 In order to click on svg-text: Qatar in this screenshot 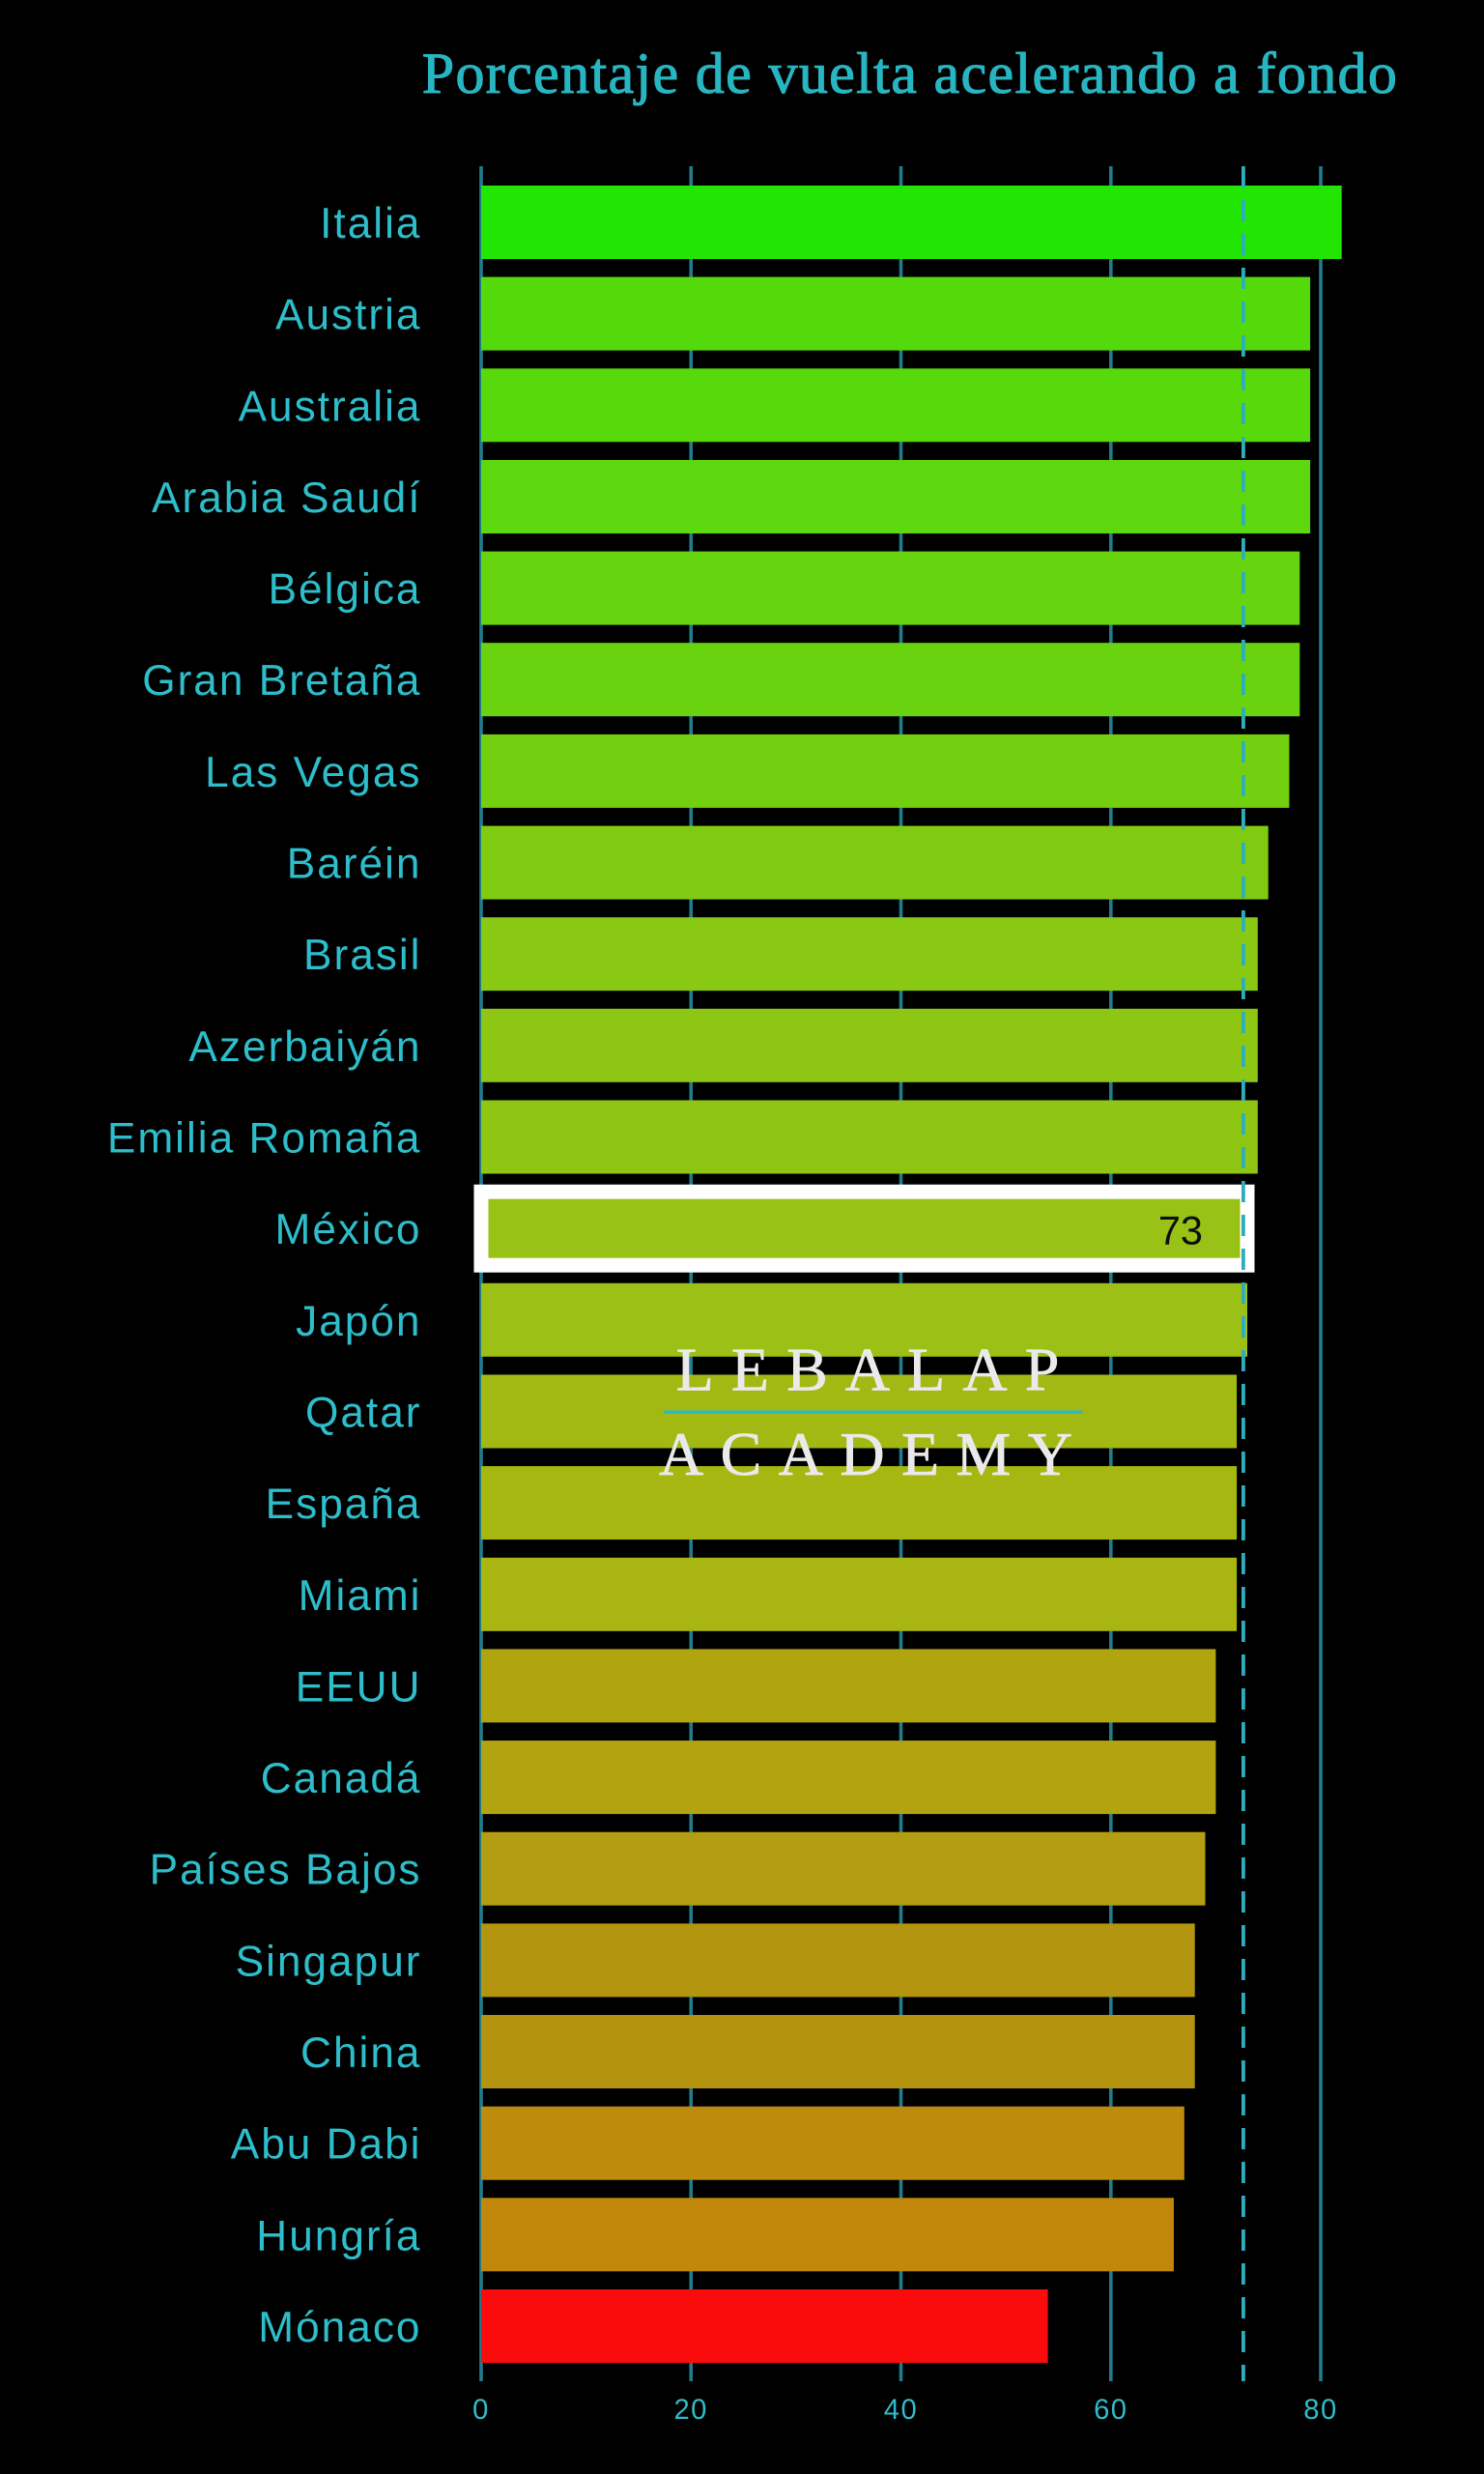, I will do `click(363, 1414)`.